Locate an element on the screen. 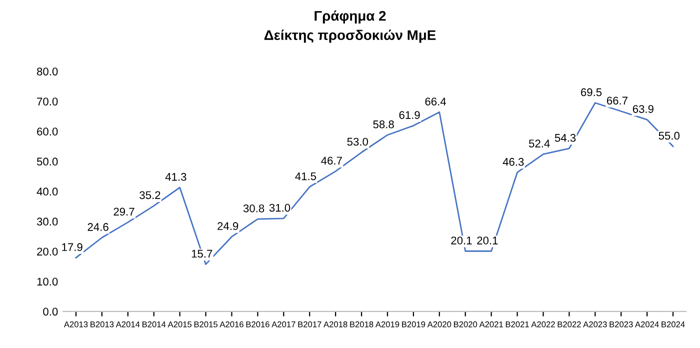  x-tick-label: A2023 is located at coordinates (595, 324).